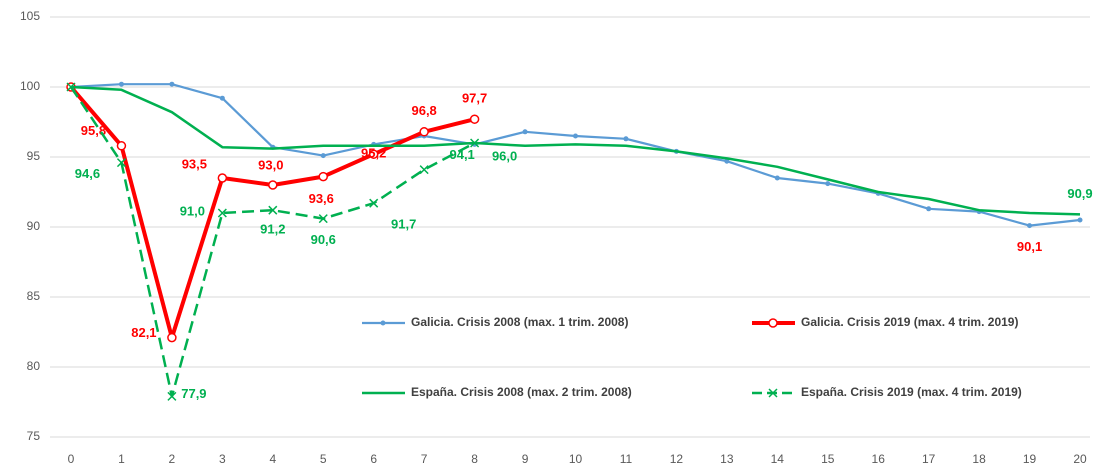 Image resolution: width=1099 pixels, height=475 pixels. I want to click on x-tick-label: 14, so click(778, 459).